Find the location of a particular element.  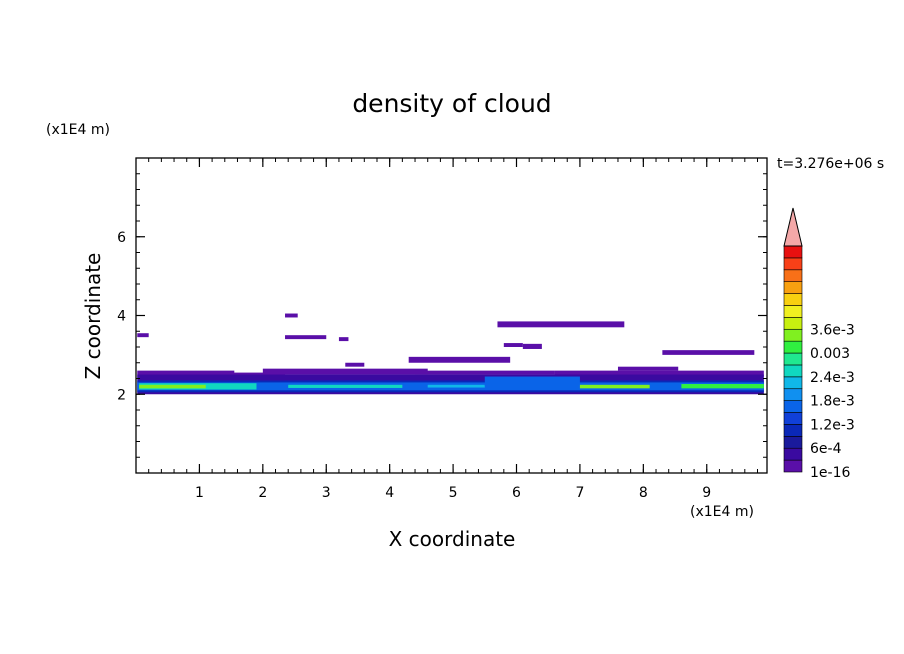

colorbar-tick-label: 1e-16 is located at coordinates (830, 473).